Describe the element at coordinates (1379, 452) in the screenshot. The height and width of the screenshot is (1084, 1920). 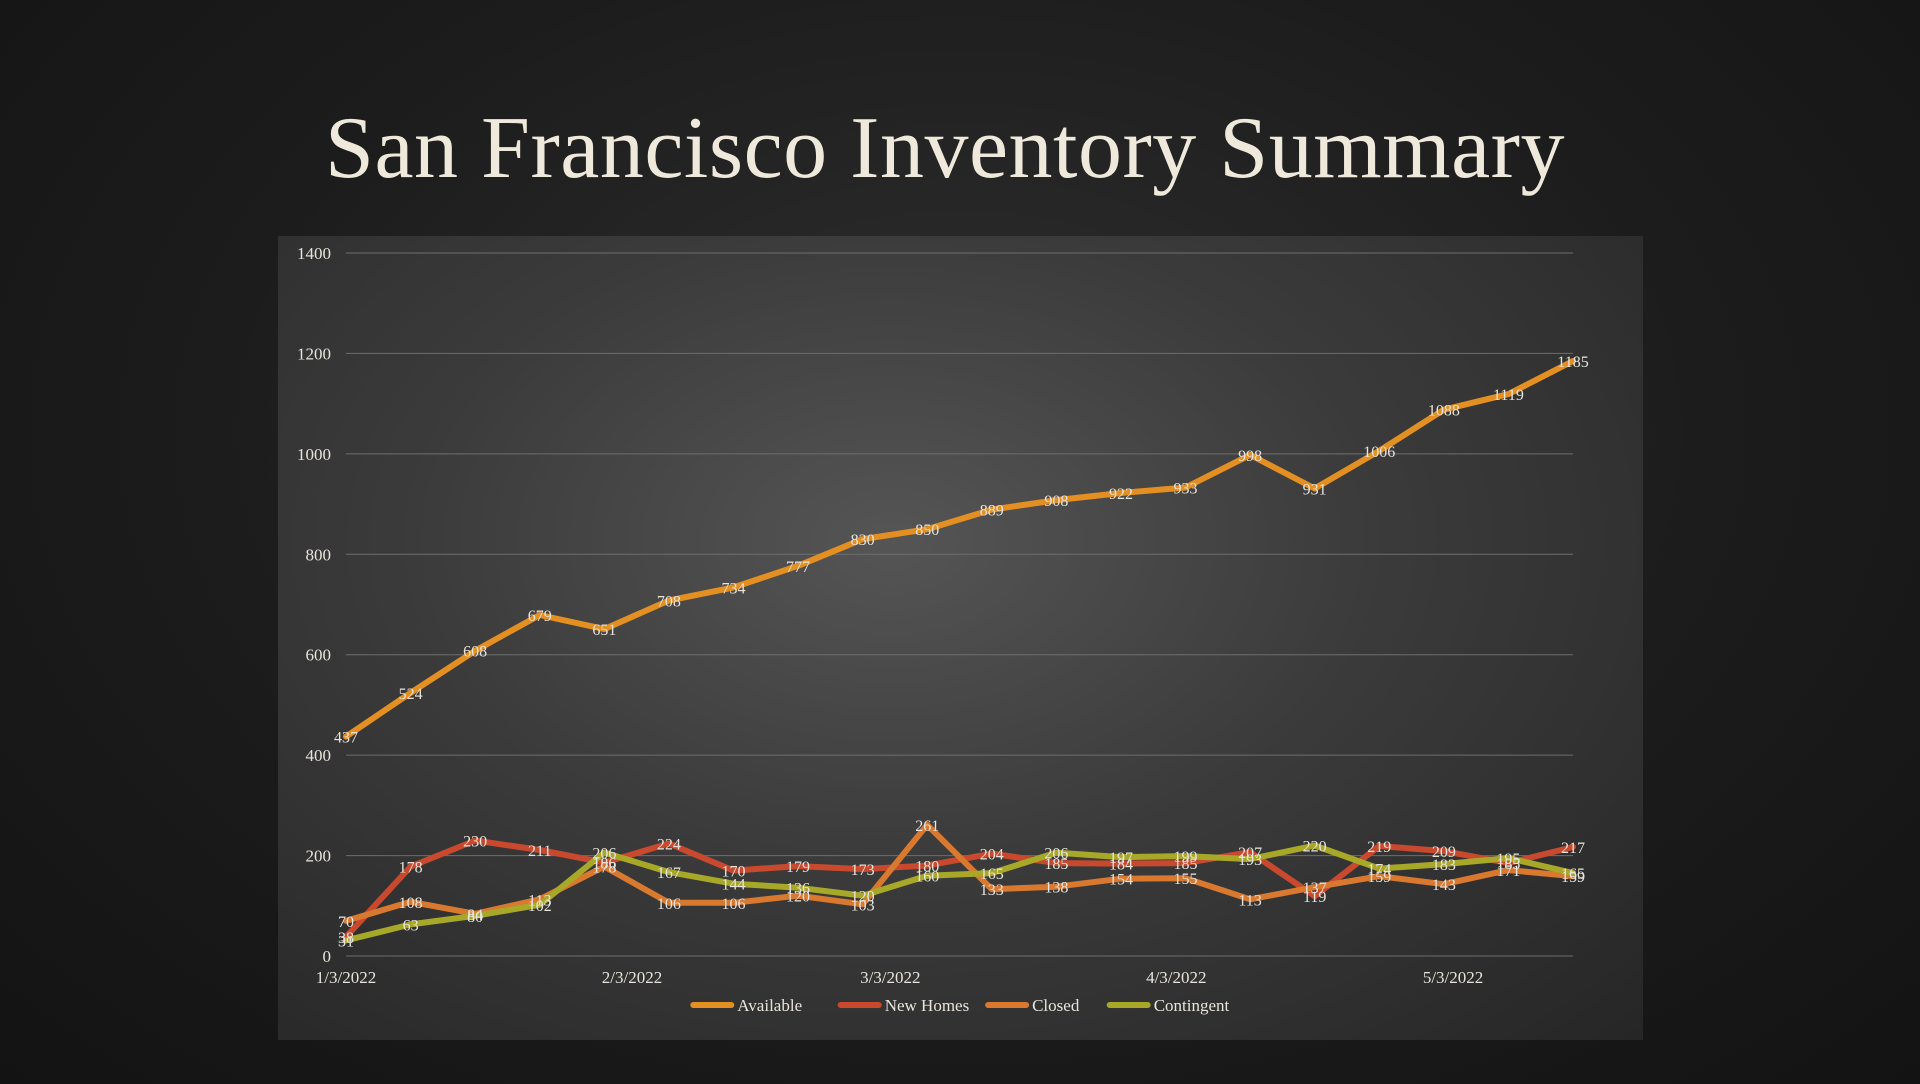
I see `data-label: 1006` at that location.